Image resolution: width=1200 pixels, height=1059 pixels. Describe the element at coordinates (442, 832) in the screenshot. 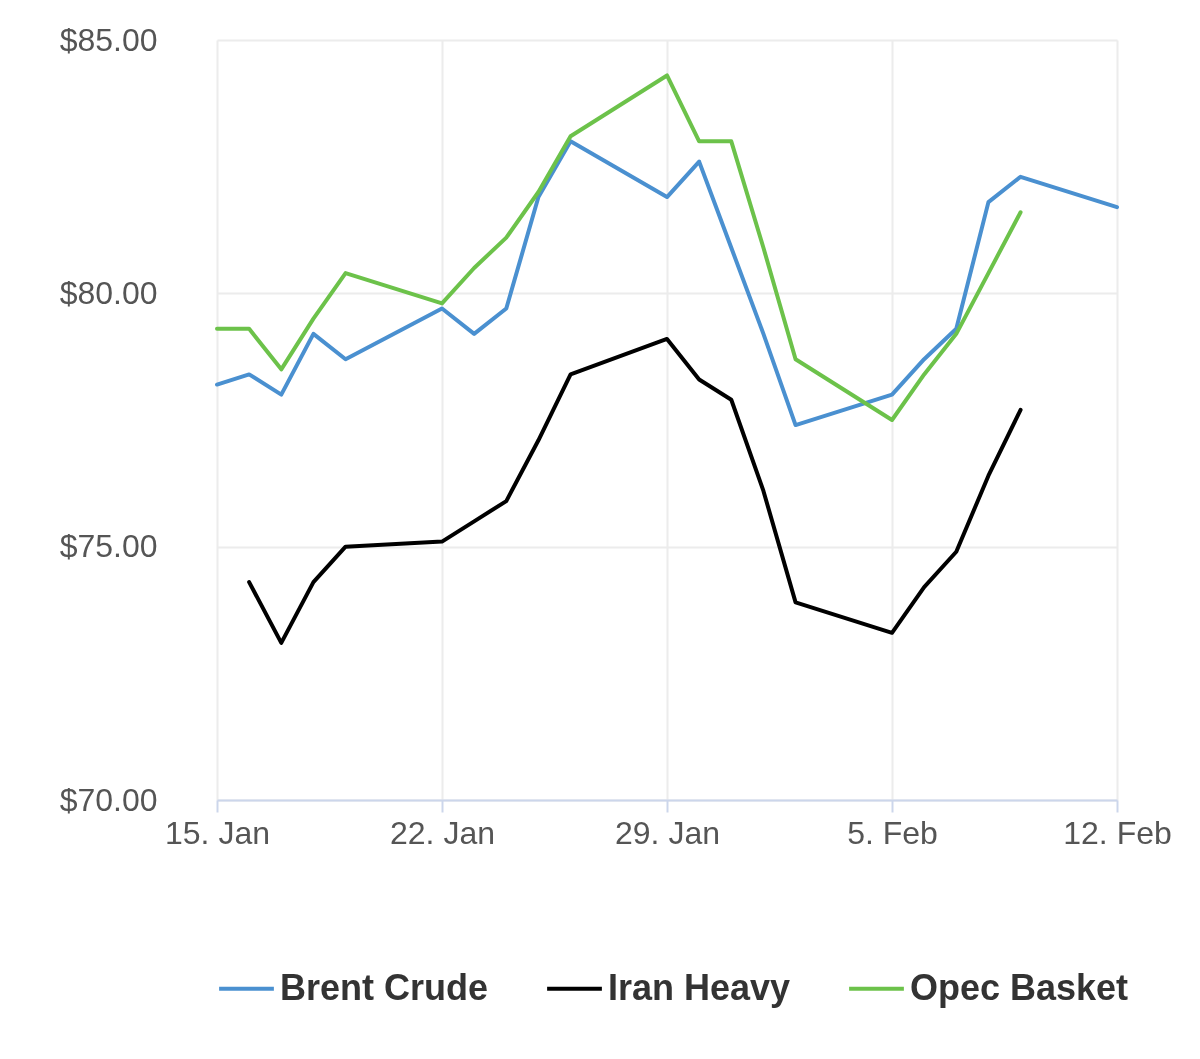

I see `x-tick-label: 22. Jan` at that location.